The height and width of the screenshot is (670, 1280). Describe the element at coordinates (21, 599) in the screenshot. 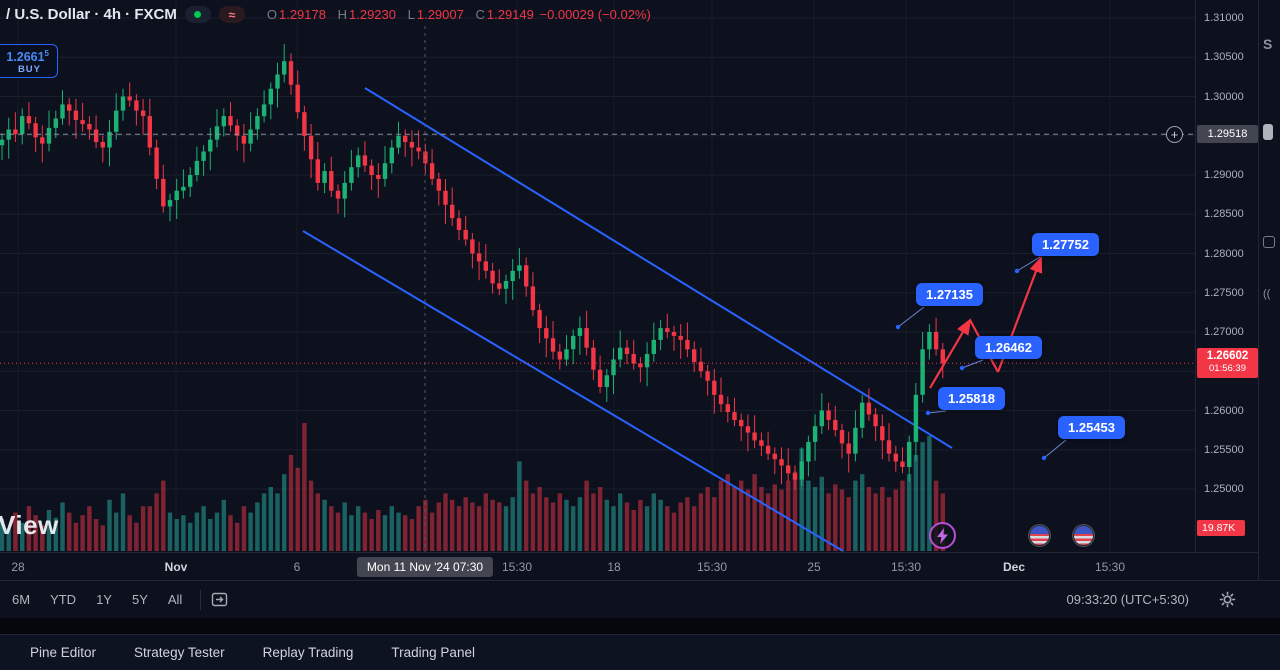

I see `range-button-6m: 6M` at that location.